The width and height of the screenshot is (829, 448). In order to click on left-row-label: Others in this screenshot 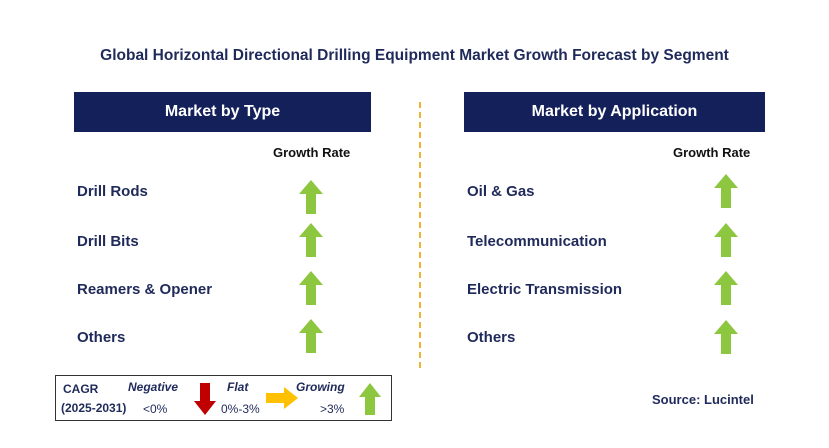, I will do `click(101, 337)`.